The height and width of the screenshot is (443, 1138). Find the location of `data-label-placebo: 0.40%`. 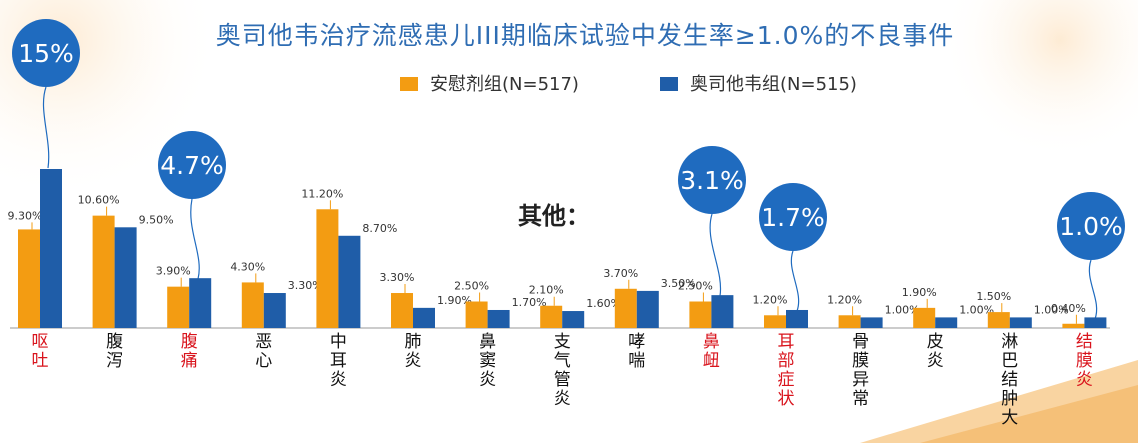

data-label-placebo: 0.40% is located at coordinates (1068, 308).